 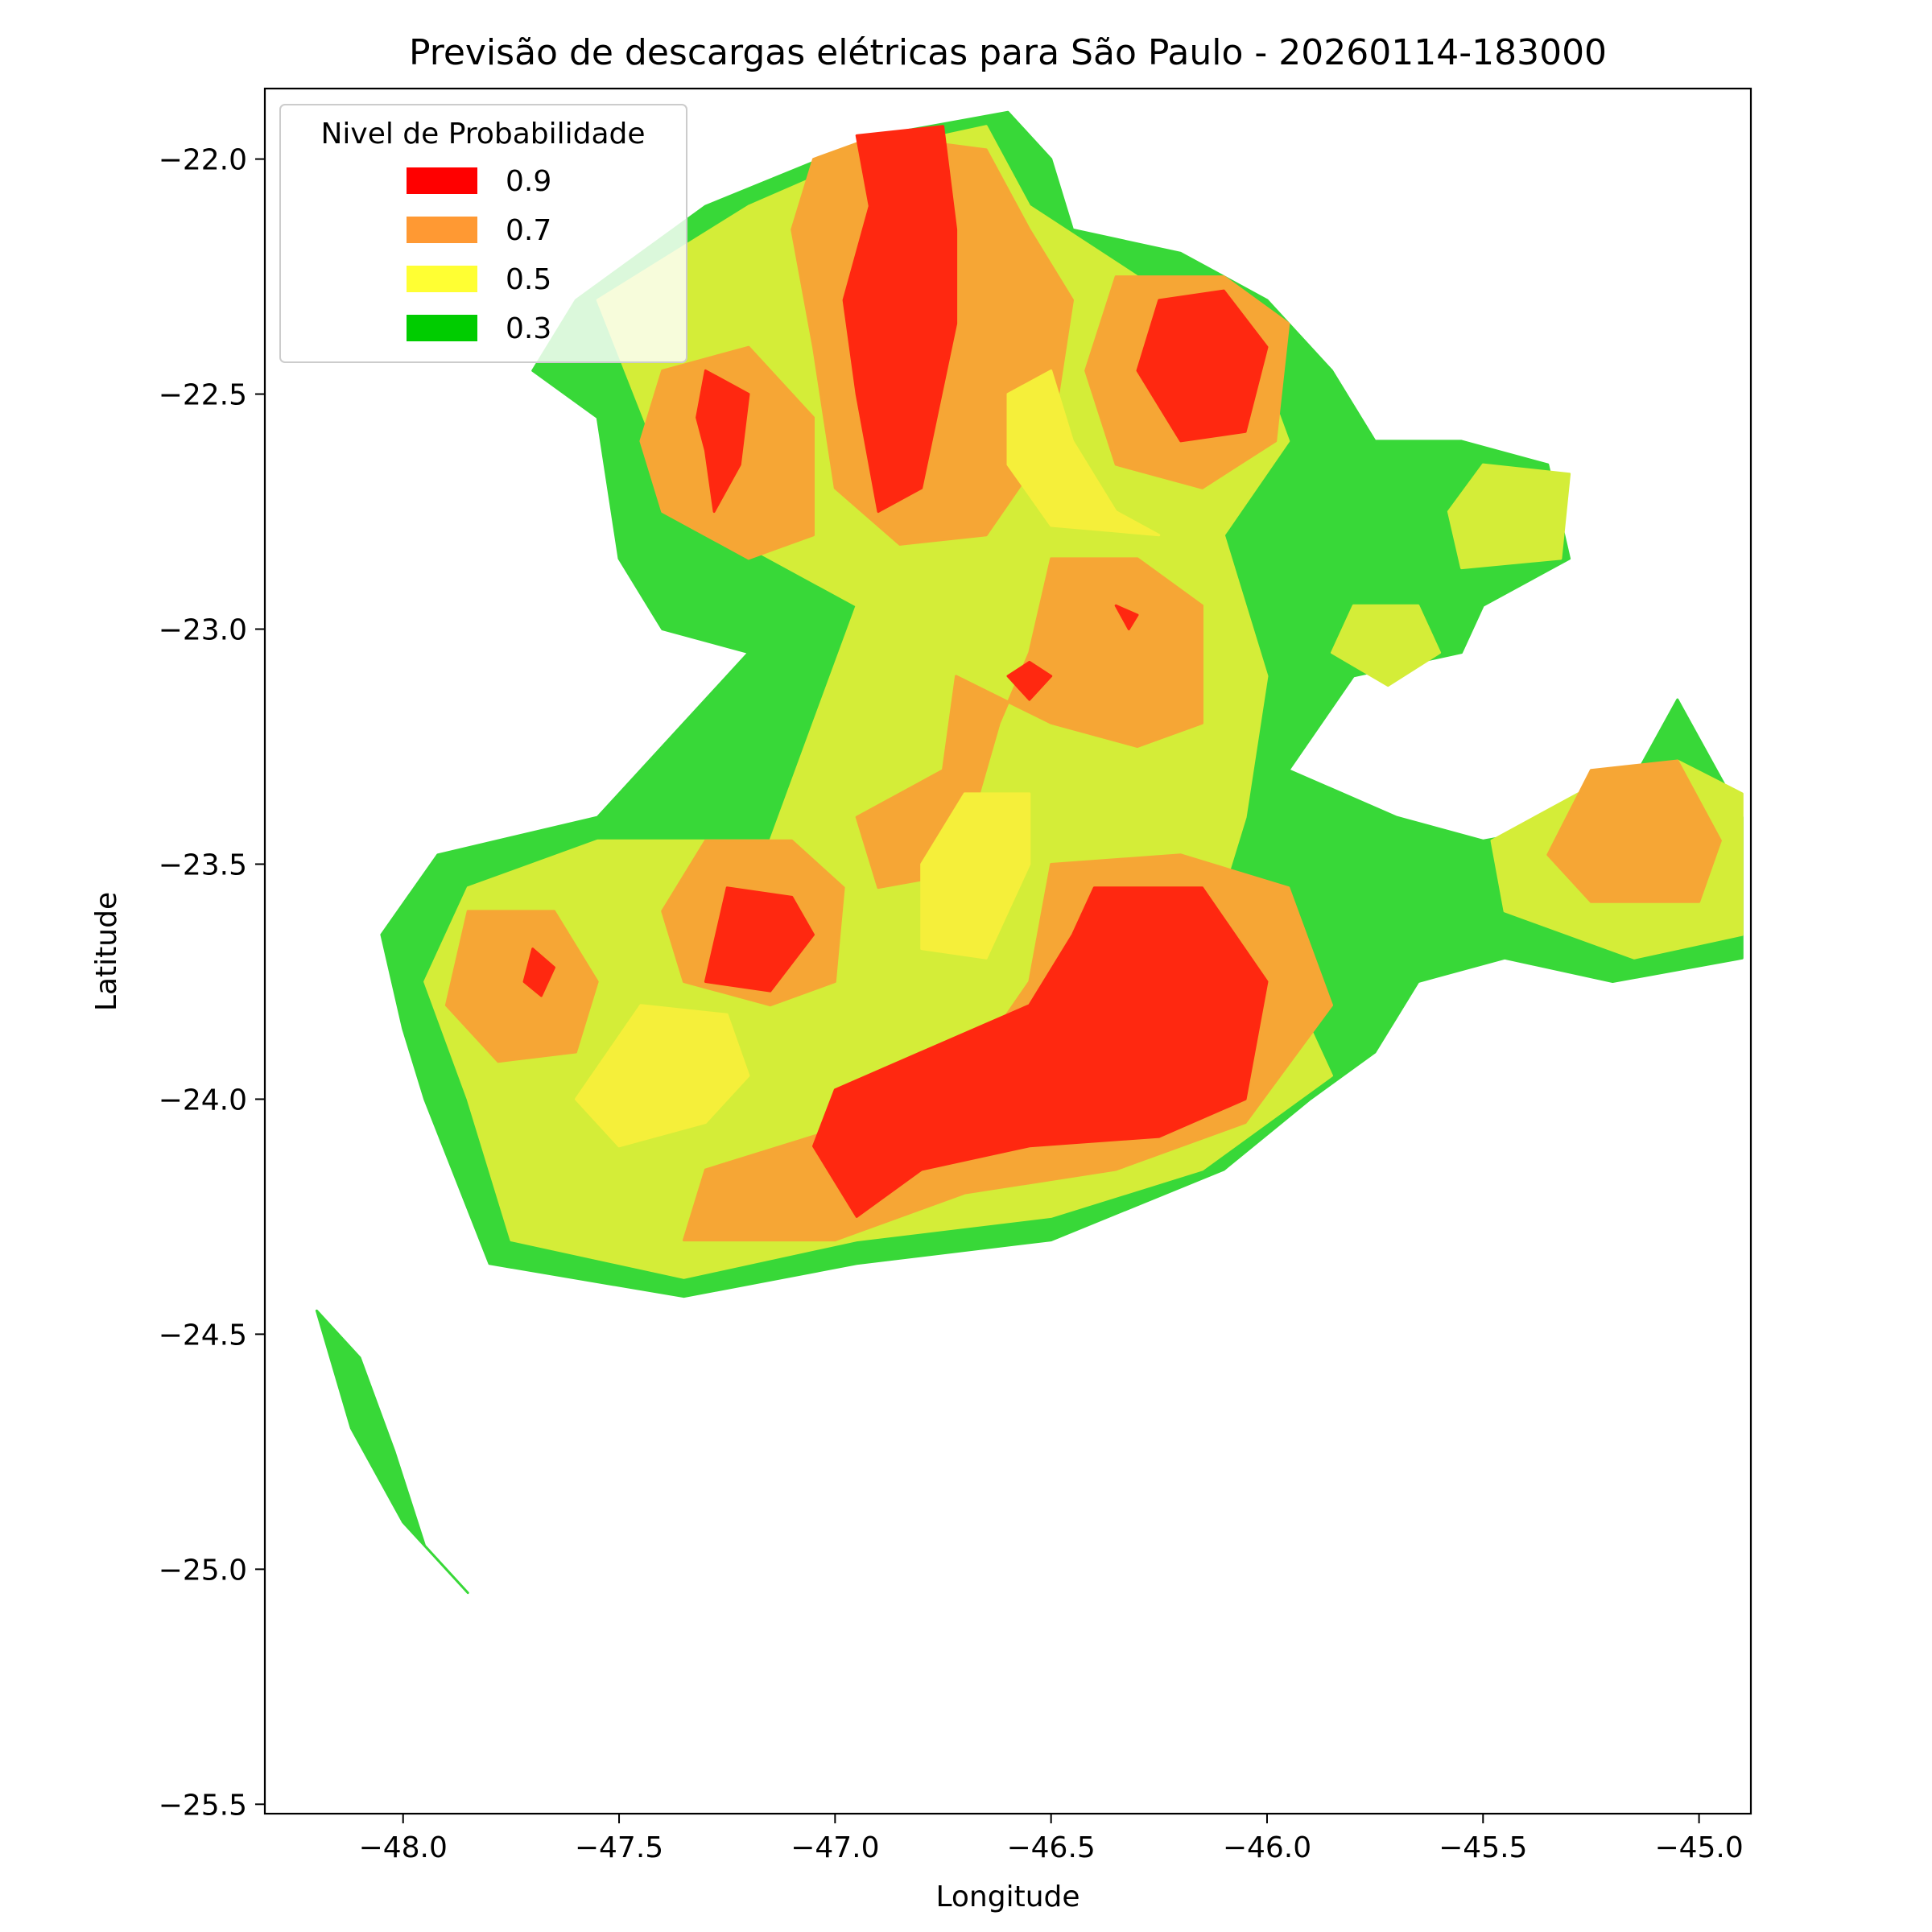 I want to click on y-tick-label: −22.0, so click(x=203, y=160).